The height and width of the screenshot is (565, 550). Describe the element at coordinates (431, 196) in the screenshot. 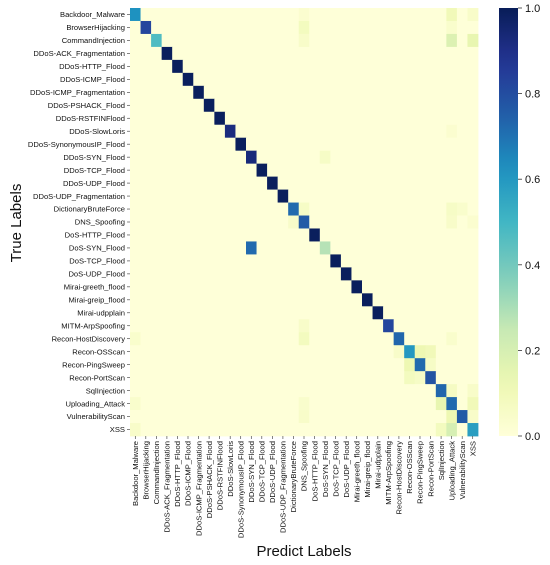

I see `heatmap-cell-r14-c28` at that location.